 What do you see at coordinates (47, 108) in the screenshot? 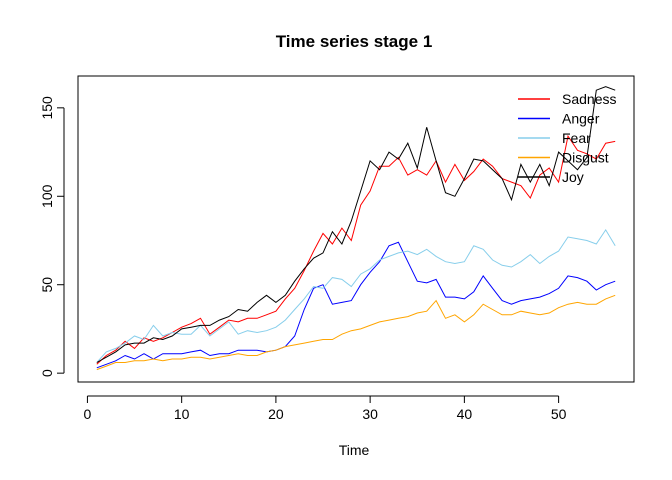
I see `y-tick-label: 150` at bounding box center [47, 108].